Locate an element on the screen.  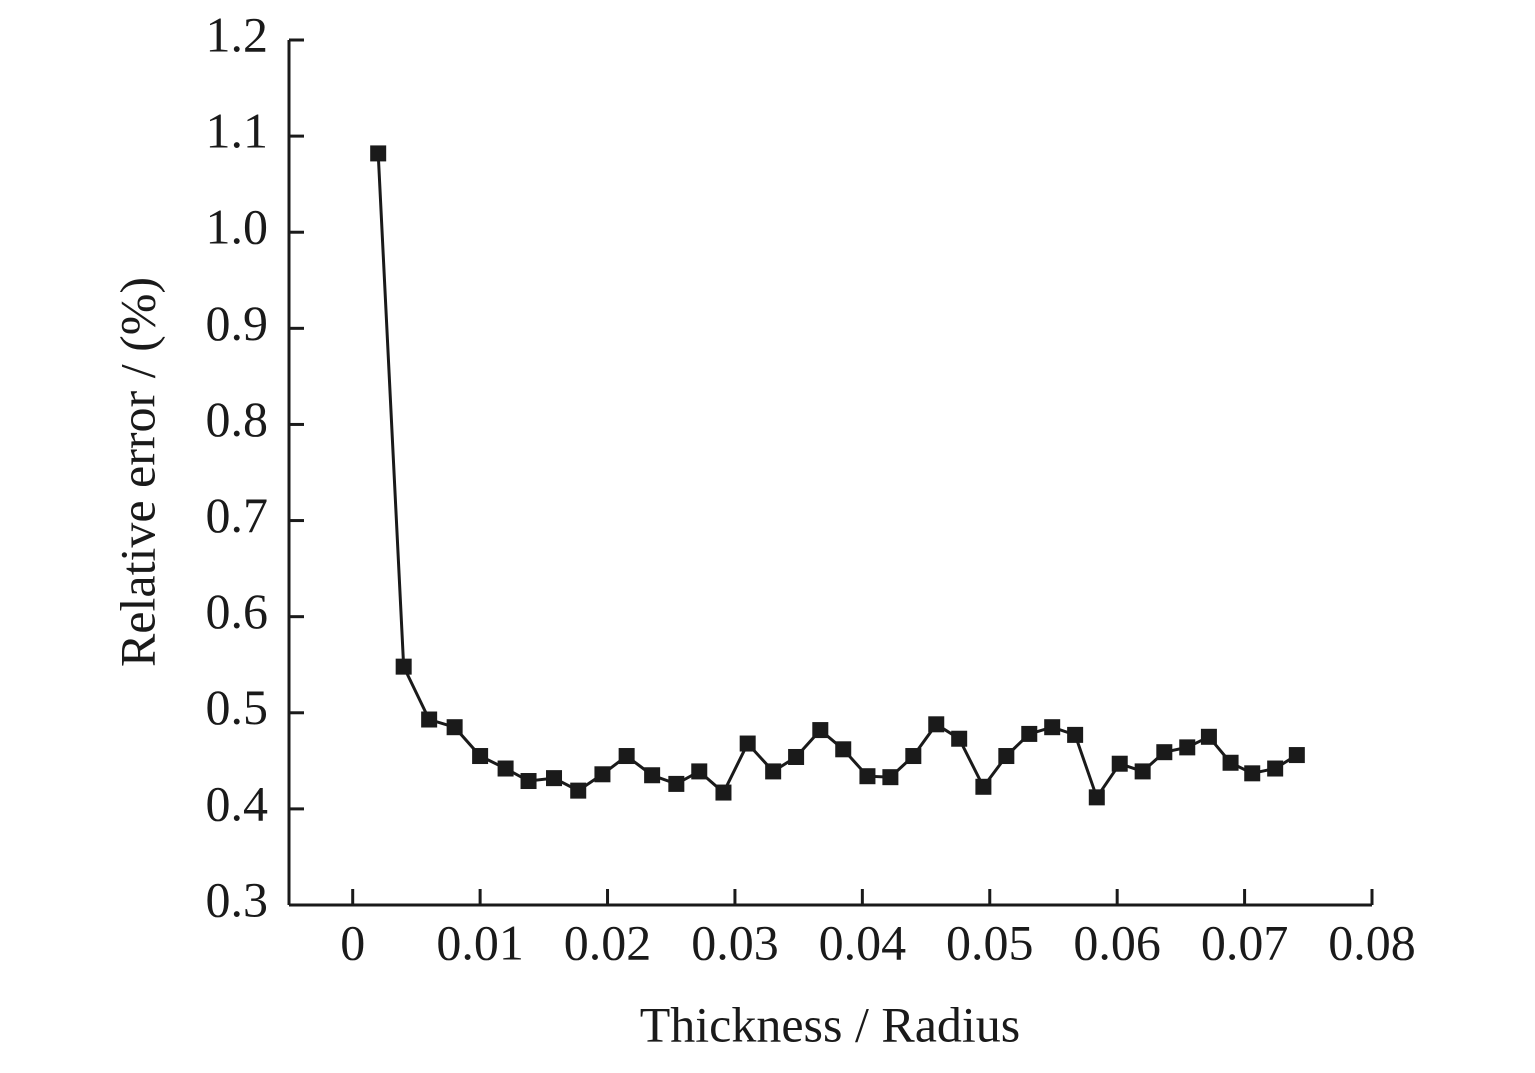
y-tick-label: 0.8 is located at coordinates (237, 419).